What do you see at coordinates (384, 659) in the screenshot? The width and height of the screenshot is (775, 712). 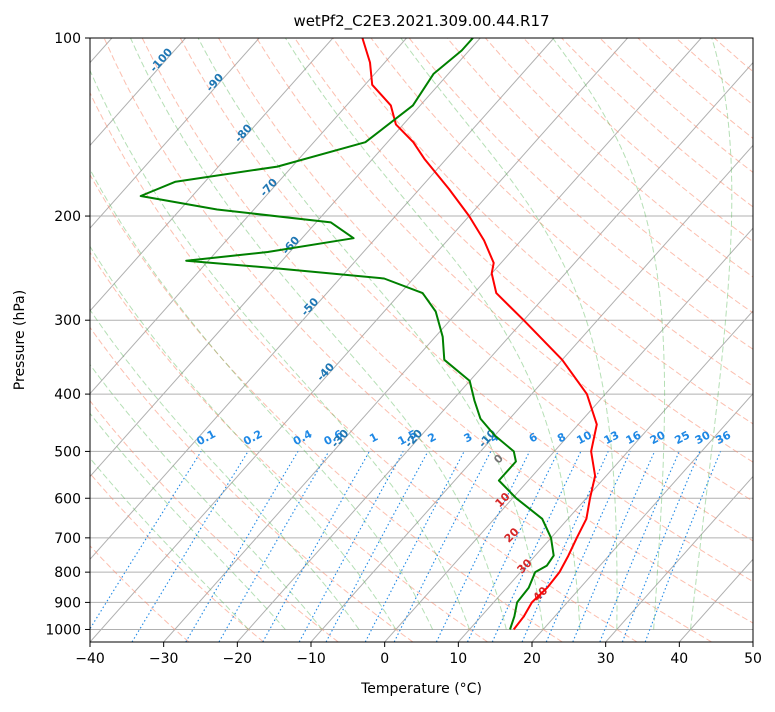 I see `x-tick-label: 0` at bounding box center [384, 659].